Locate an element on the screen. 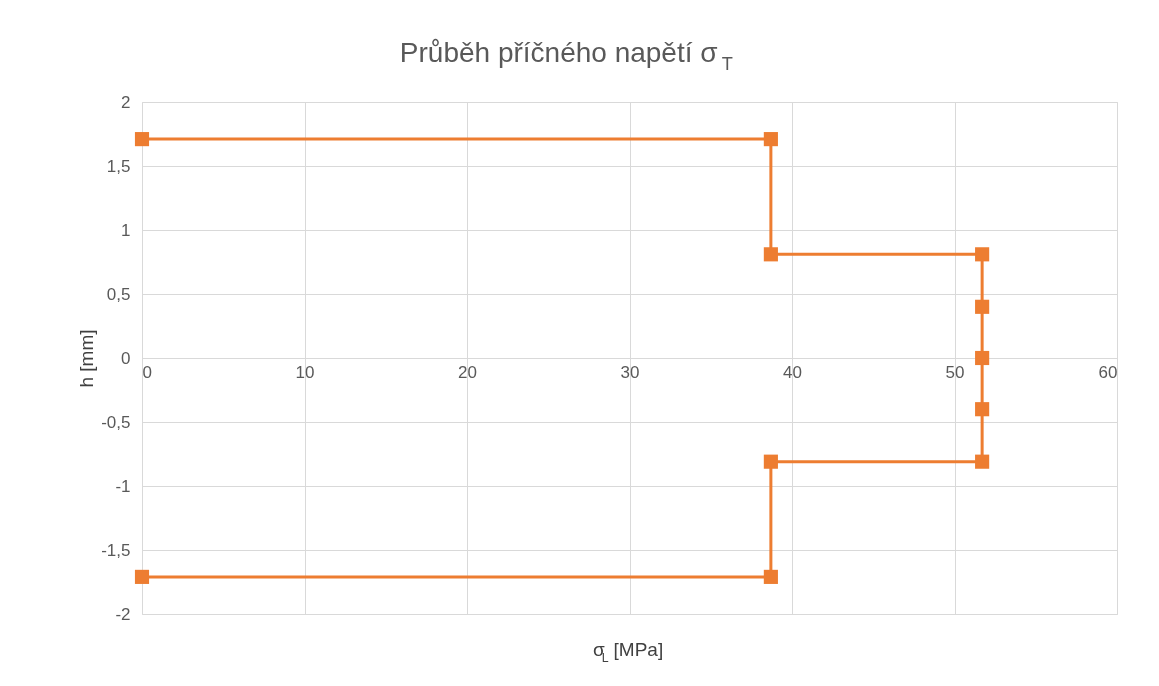 The image size is (1159, 686). x-tick-label: 0 is located at coordinates (147, 372).